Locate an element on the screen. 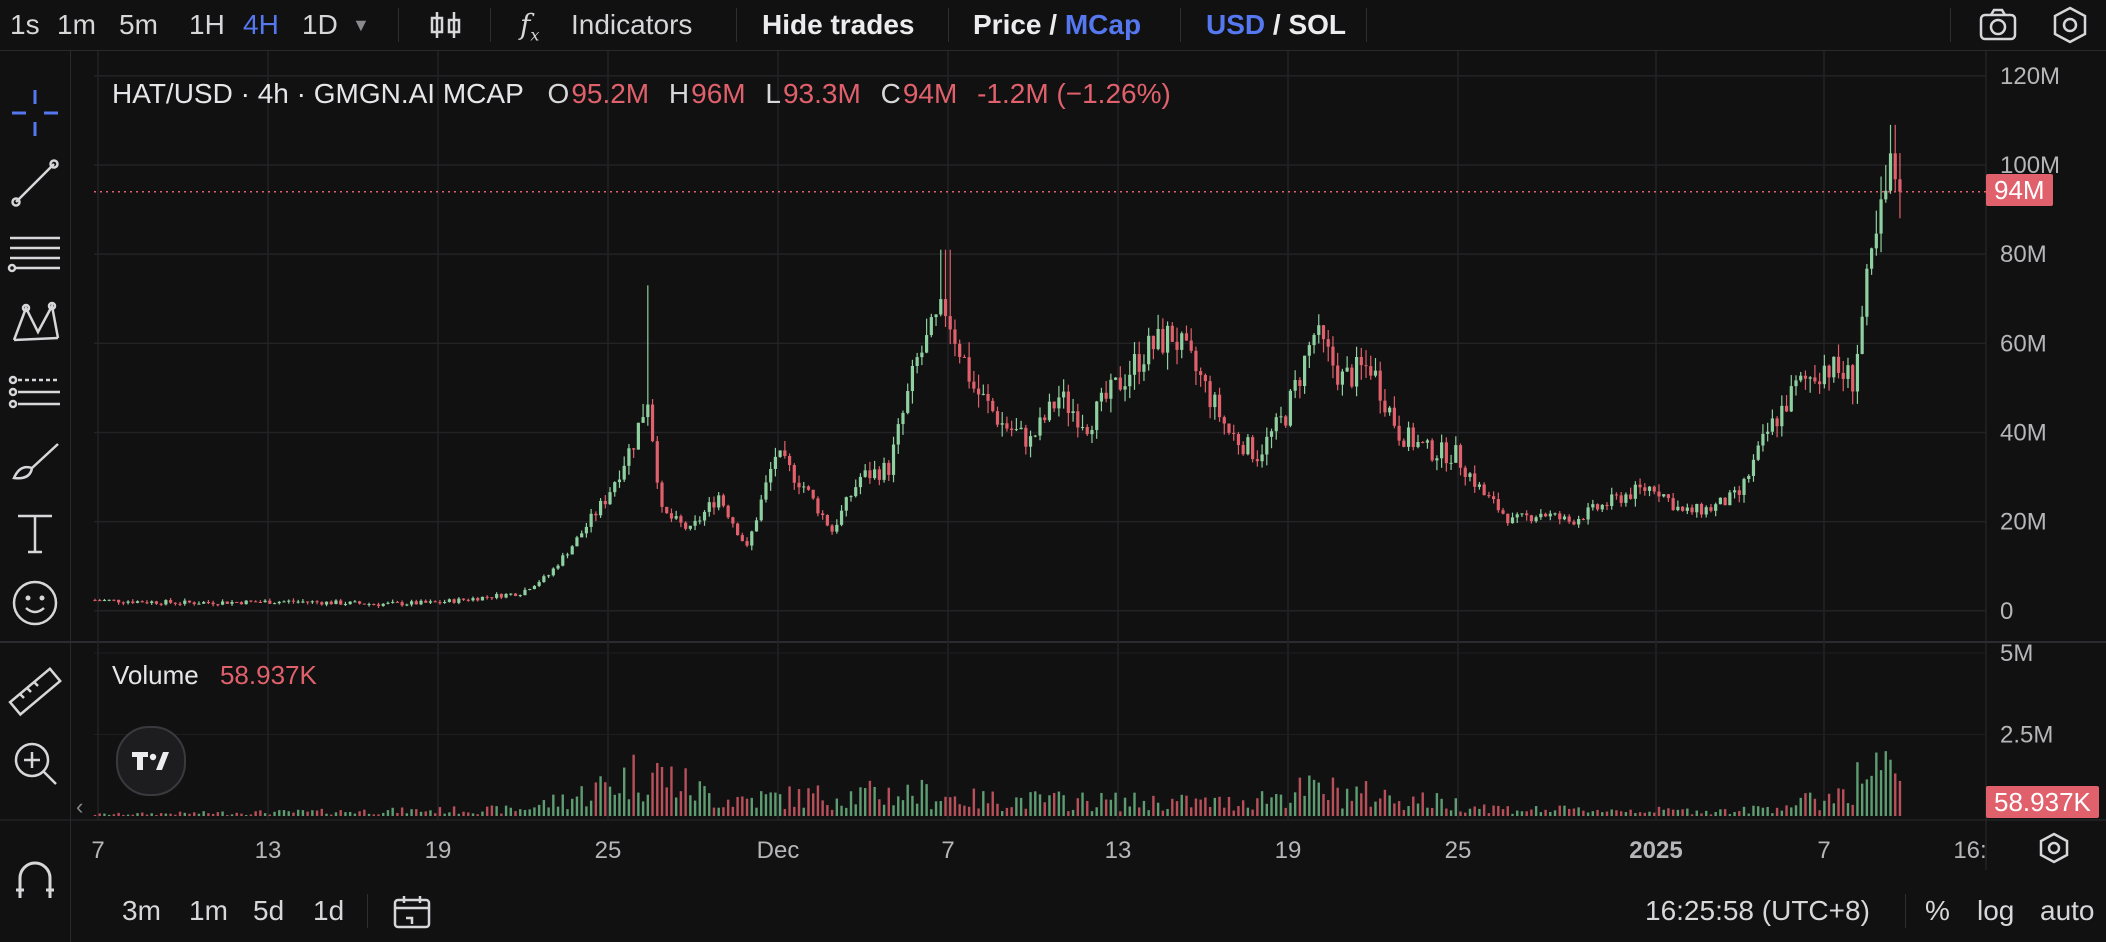  brush-icon is located at coordinates (35, 463).